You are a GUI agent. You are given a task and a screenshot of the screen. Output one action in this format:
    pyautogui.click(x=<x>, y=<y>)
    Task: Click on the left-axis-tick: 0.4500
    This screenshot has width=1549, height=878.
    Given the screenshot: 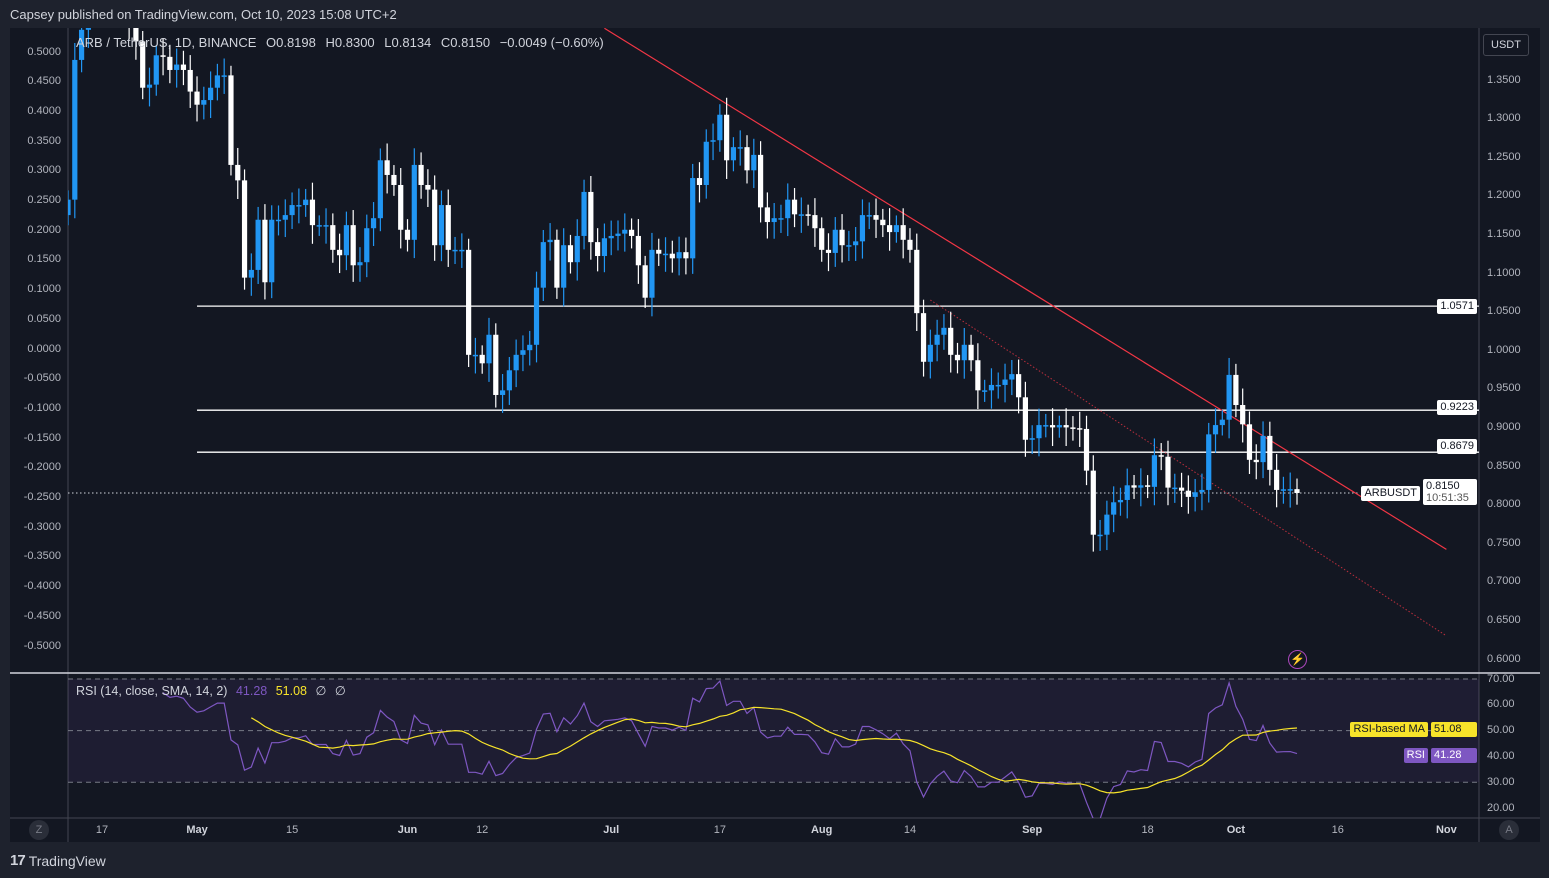 What is the action you would take?
    pyautogui.click(x=44, y=81)
    